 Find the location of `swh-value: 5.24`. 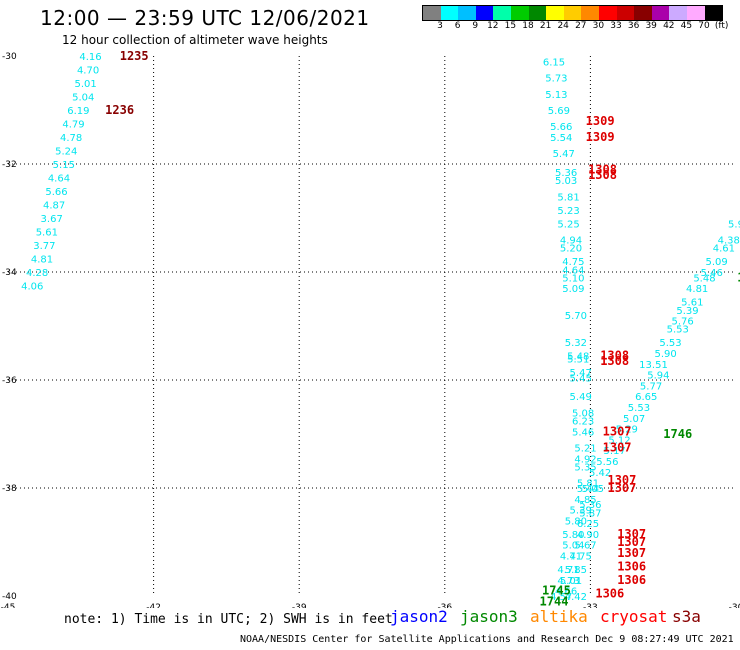

swh-value: 5.24 is located at coordinates (66, 152).